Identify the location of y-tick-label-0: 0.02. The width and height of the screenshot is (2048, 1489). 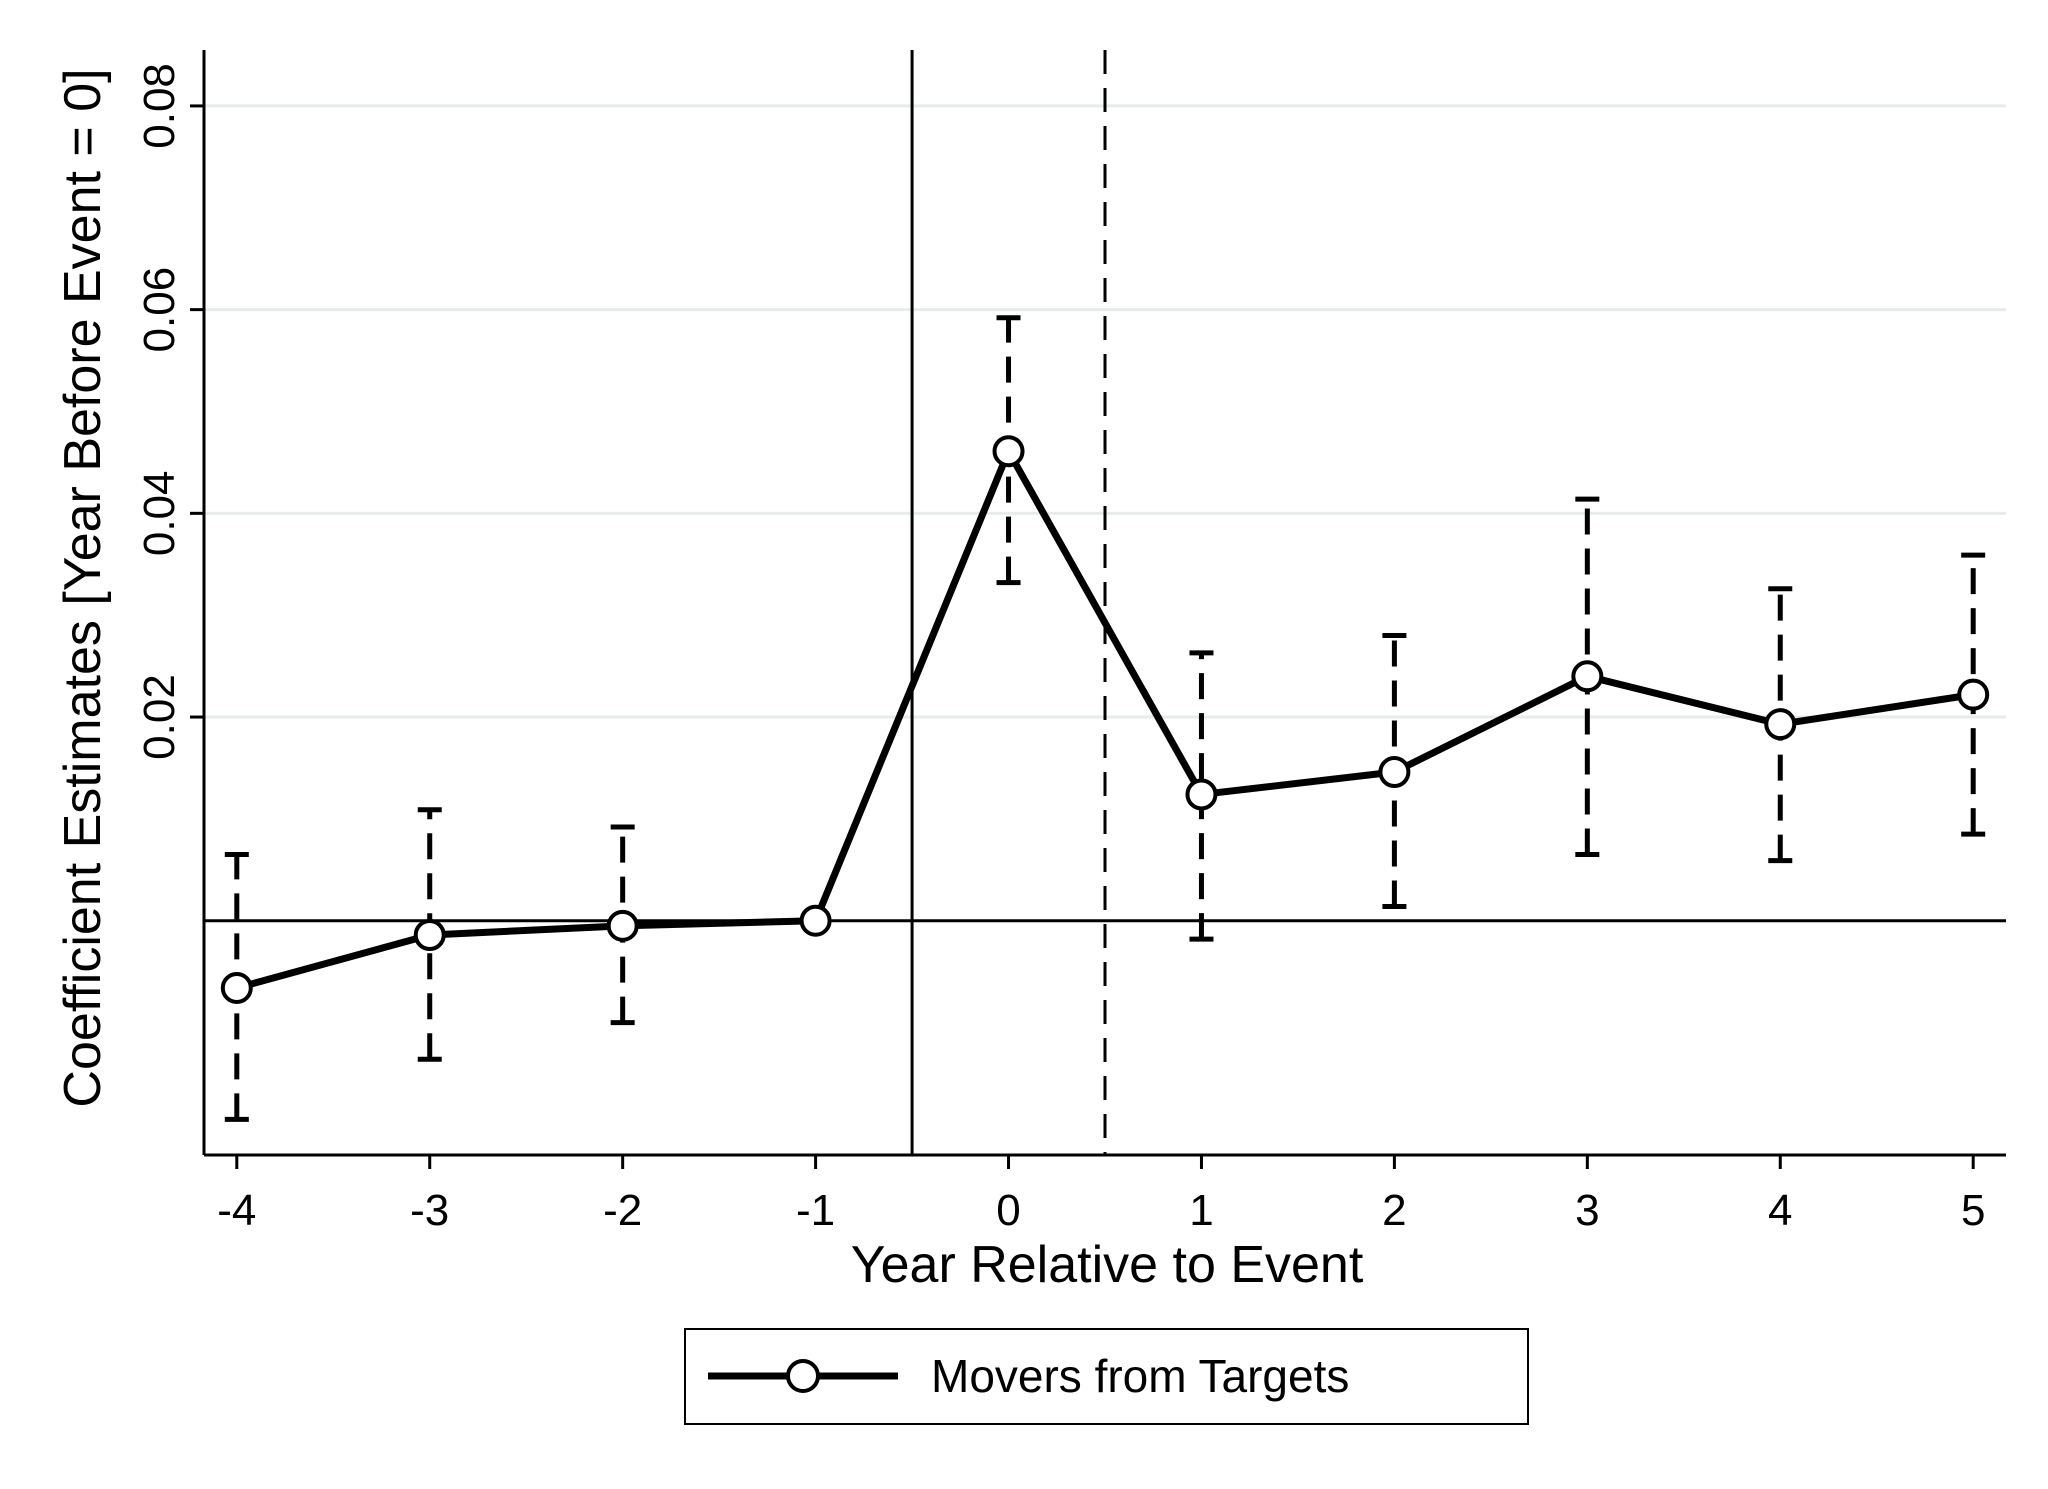
(159, 717).